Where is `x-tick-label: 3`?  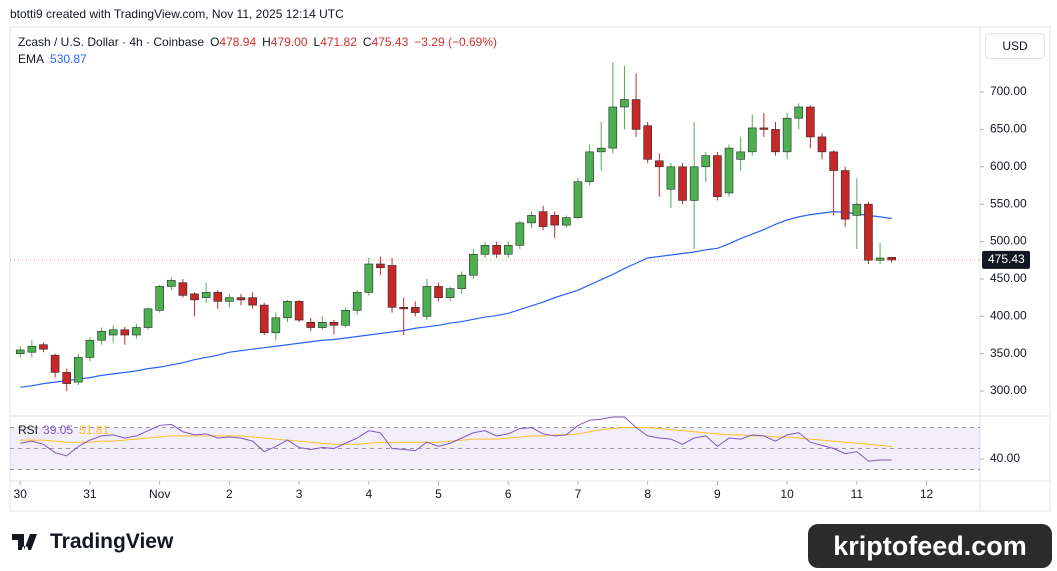 x-tick-label: 3 is located at coordinates (299, 494).